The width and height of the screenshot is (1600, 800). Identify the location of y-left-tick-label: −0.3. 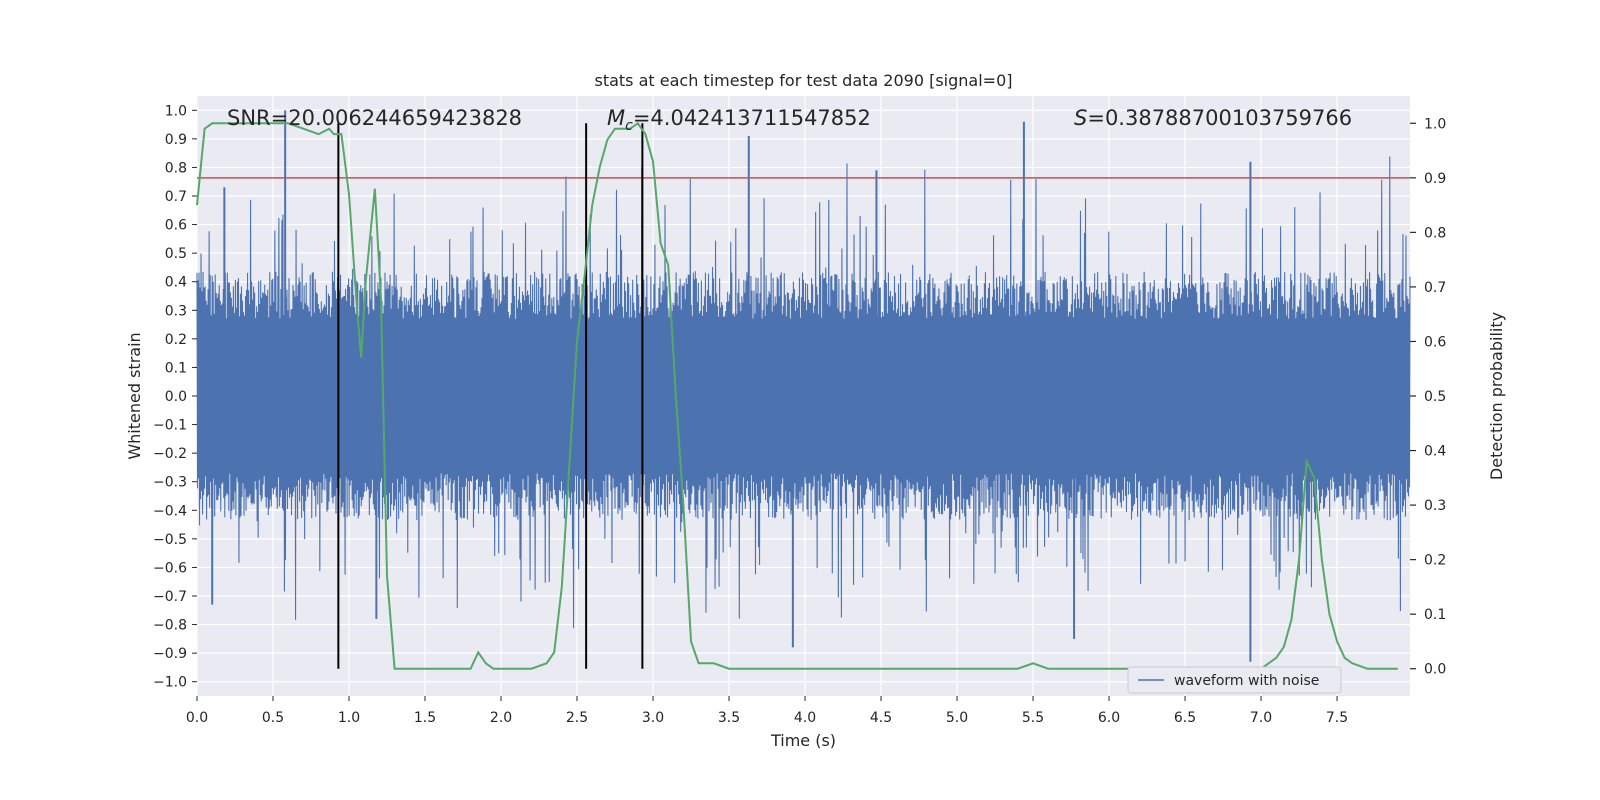
(170, 483).